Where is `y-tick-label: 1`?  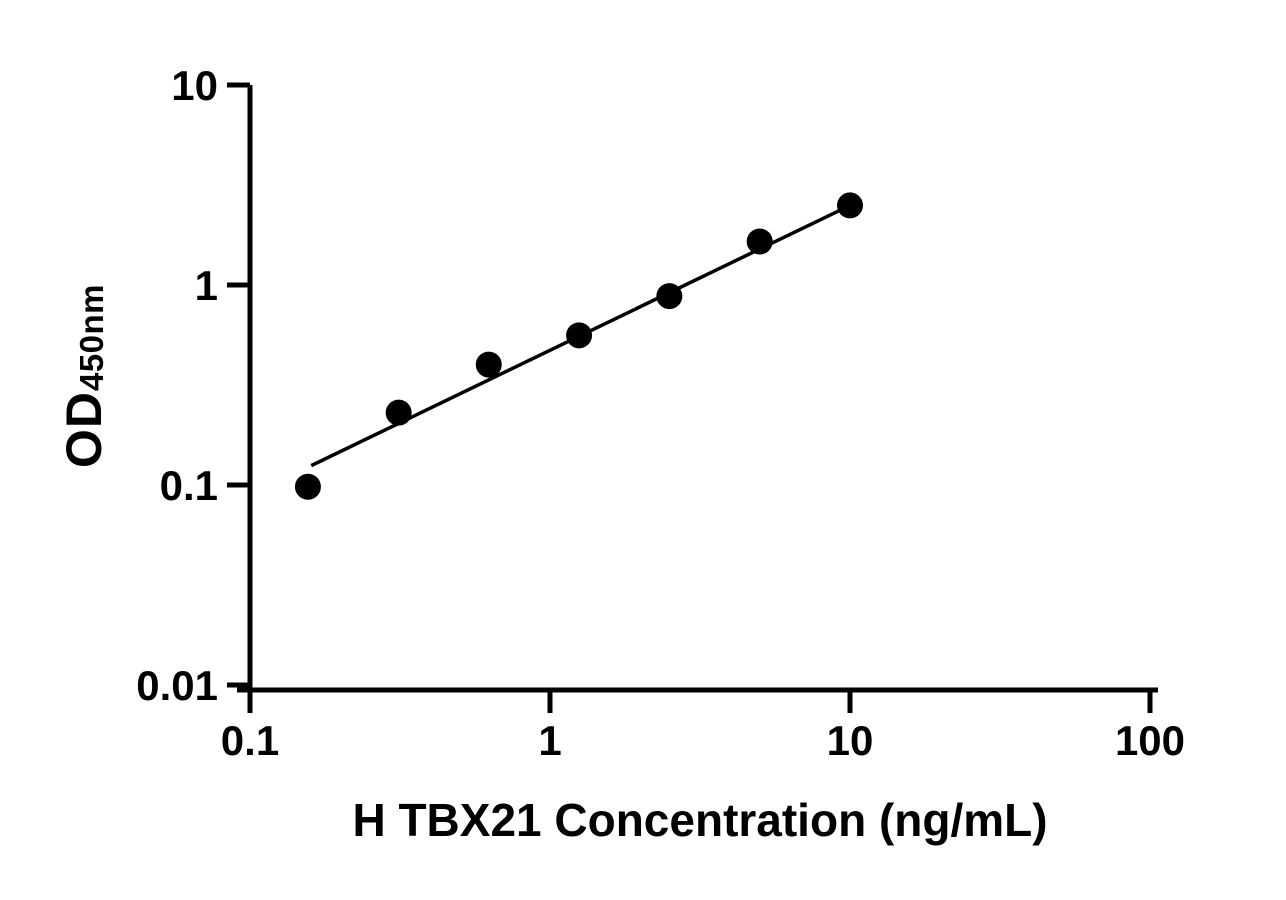
y-tick-label: 1 is located at coordinates (206, 285).